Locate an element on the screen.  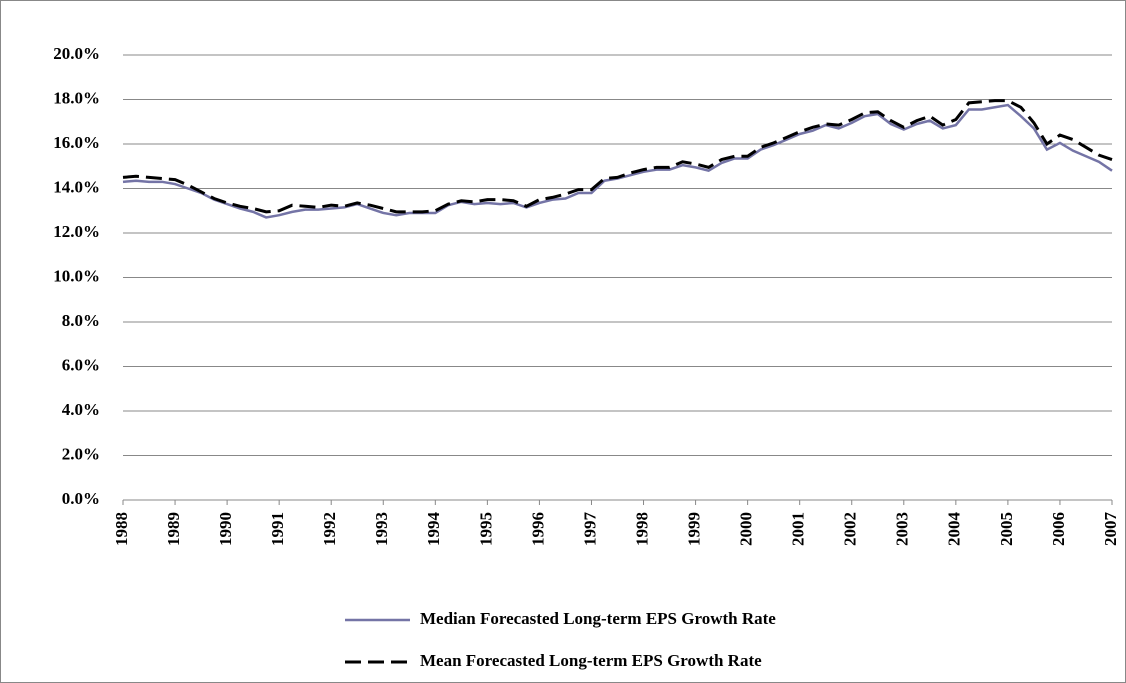
line-series is located at coordinates (617, 156).